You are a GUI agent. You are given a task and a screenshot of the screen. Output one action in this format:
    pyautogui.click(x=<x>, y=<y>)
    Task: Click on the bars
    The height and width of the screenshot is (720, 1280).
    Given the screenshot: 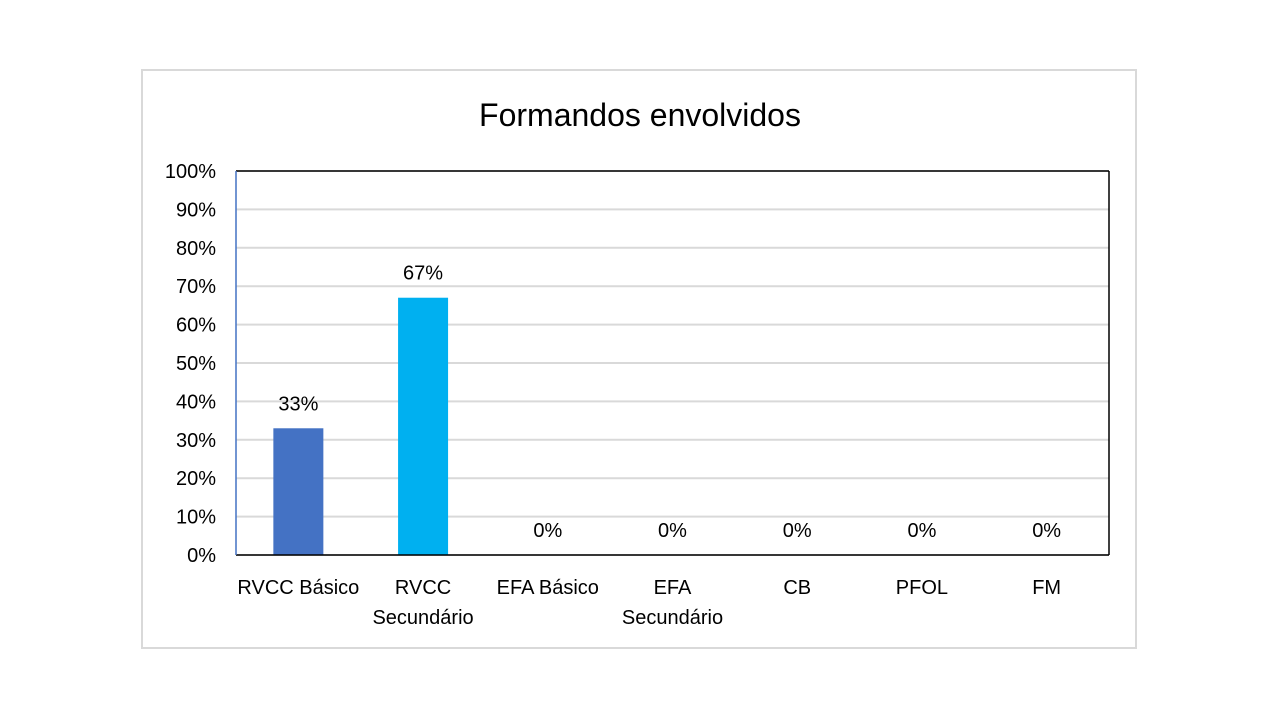 What is the action you would take?
    pyautogui.click(x=361, y=426)
    